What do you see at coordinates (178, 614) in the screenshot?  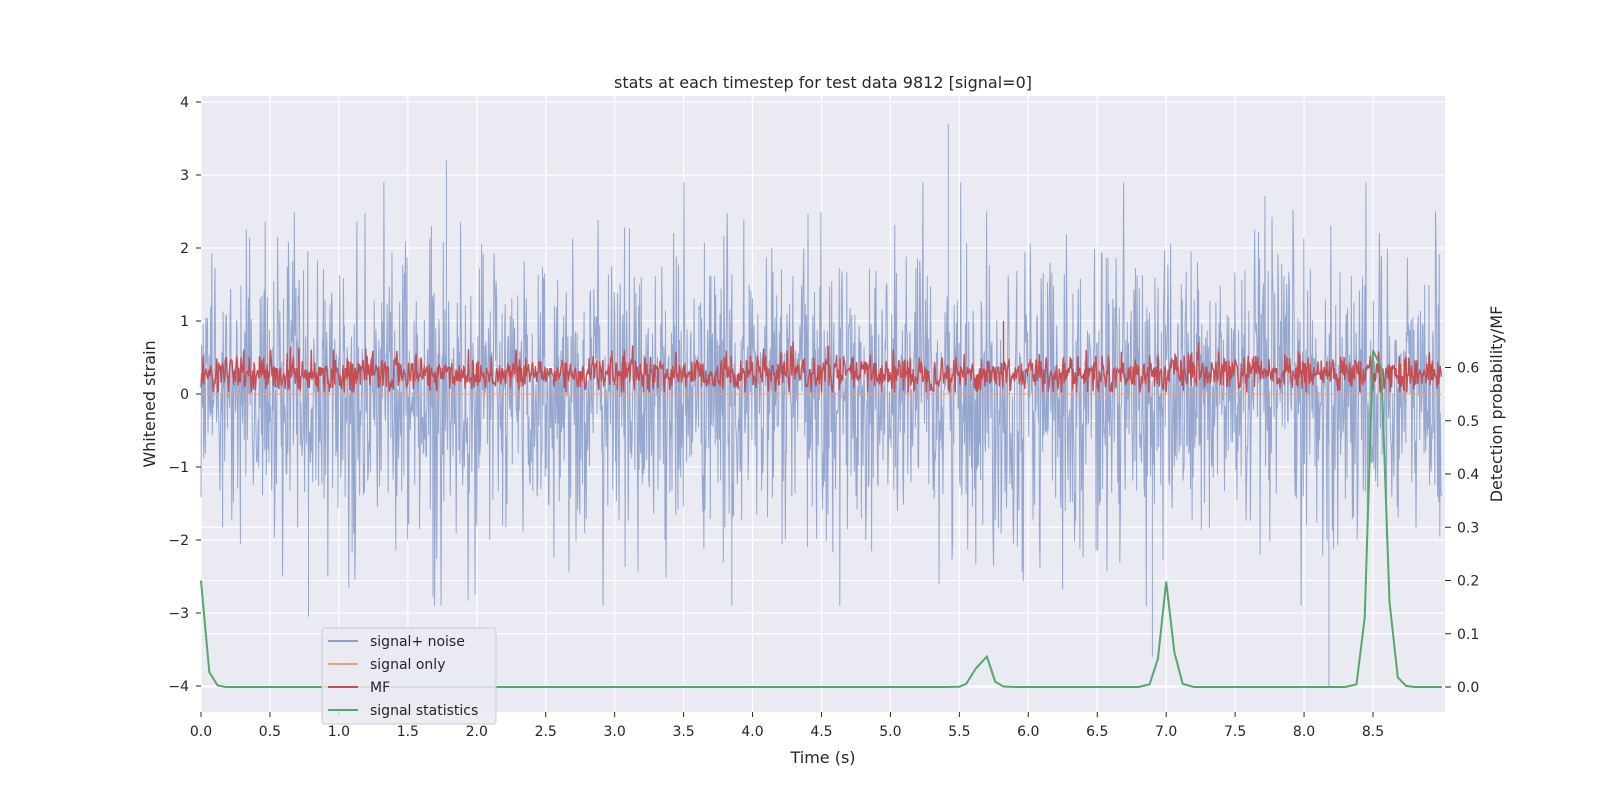 I see `y-tick-label: −3` at bounding box center [178, 614].